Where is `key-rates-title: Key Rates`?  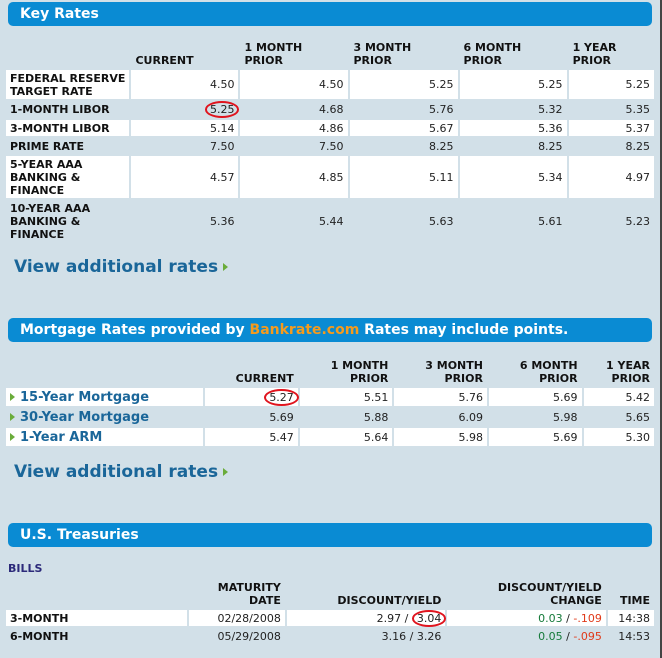 key-rates-title: Key Rates is located at coordinates (59, 14).